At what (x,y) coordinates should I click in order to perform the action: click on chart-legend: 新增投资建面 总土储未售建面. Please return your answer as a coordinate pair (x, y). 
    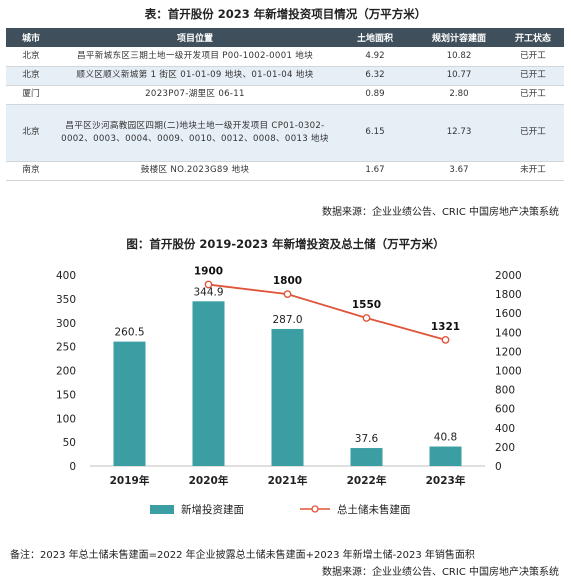
    Looking at the image, I should click on (280, 509).